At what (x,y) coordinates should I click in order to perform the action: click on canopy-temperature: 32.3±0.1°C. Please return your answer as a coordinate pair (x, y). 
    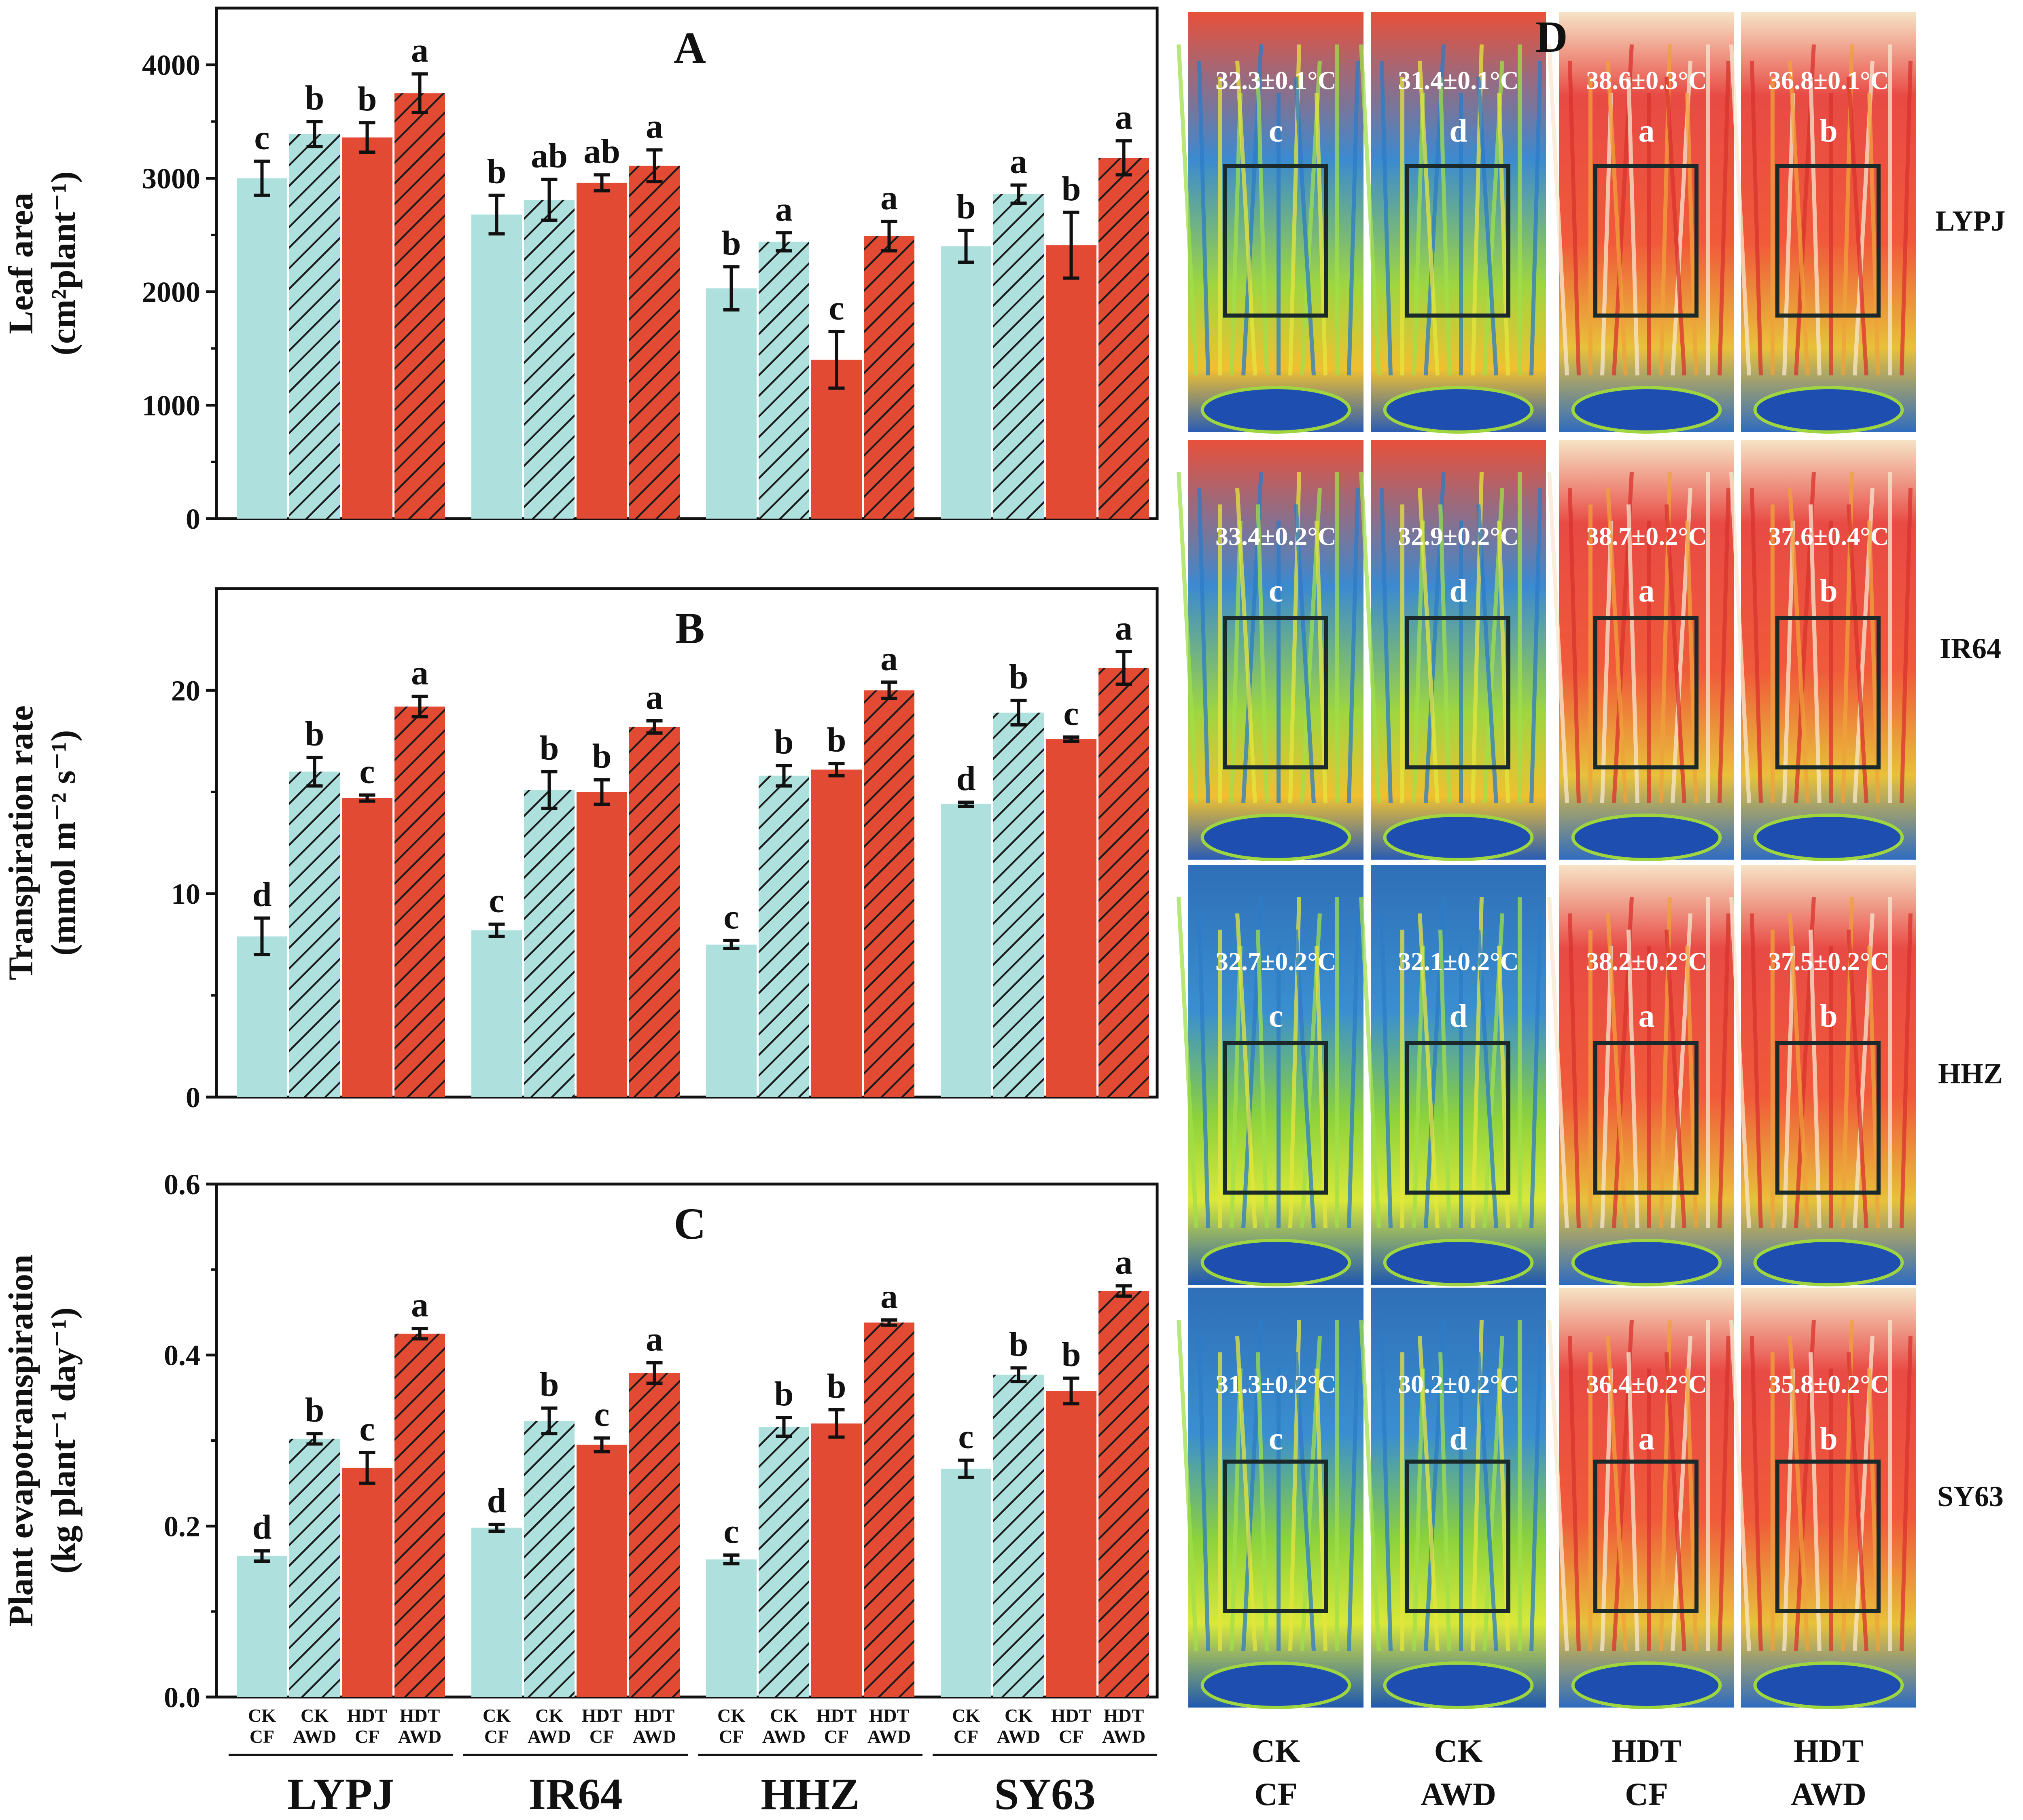
    Looking at the image, I should click on (1275, 80).